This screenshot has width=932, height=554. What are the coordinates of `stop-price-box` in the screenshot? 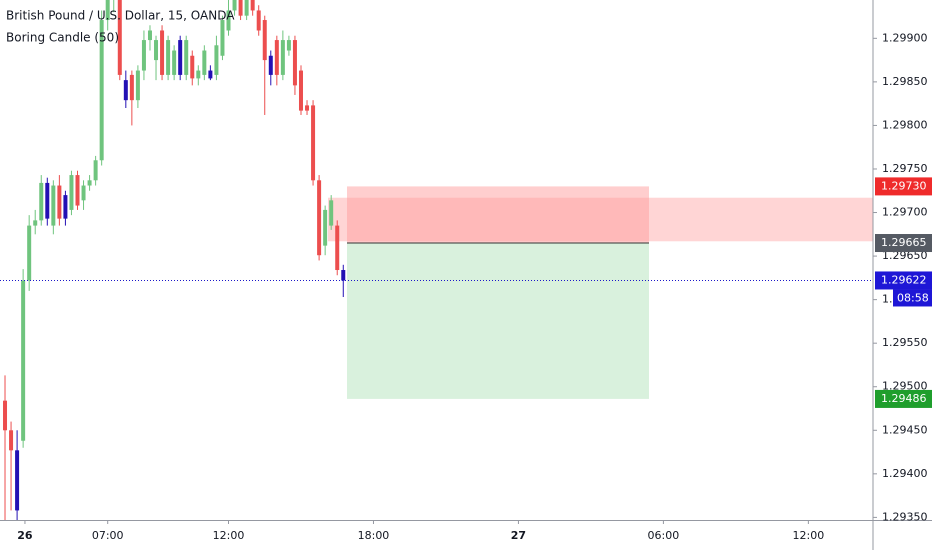 It's located at (903, 186).